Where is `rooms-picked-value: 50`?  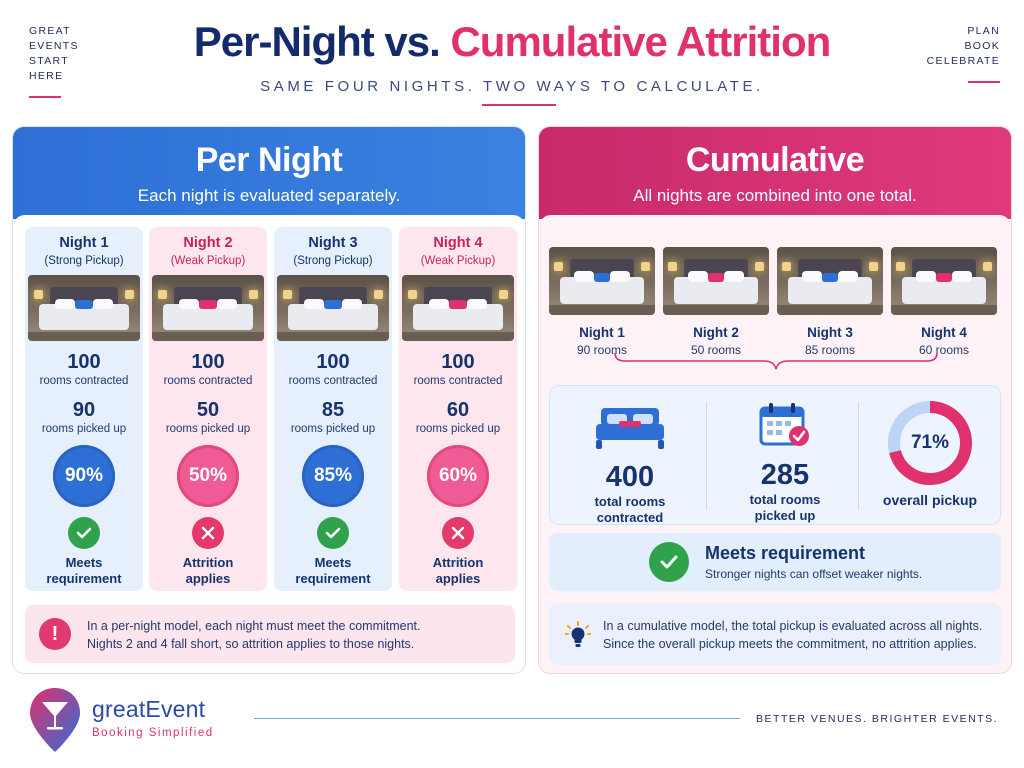 rooms-picked-value: 50 is located at coordinates (208, 410).